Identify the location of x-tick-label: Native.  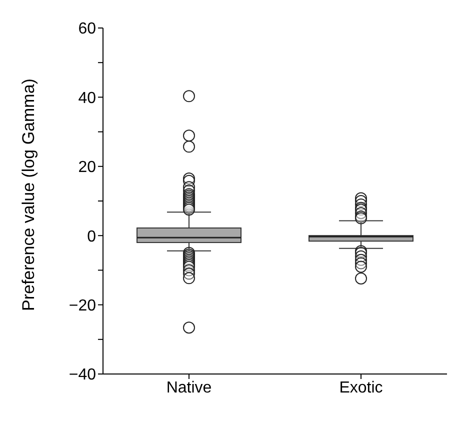
(189, 387).